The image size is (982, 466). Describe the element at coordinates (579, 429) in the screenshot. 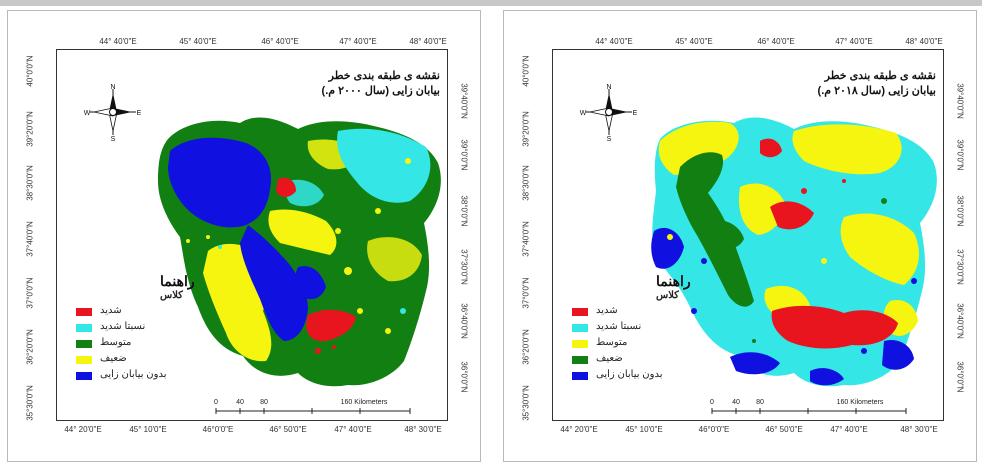

I see `tick-bottom: 44° 20'0"E` at that location.